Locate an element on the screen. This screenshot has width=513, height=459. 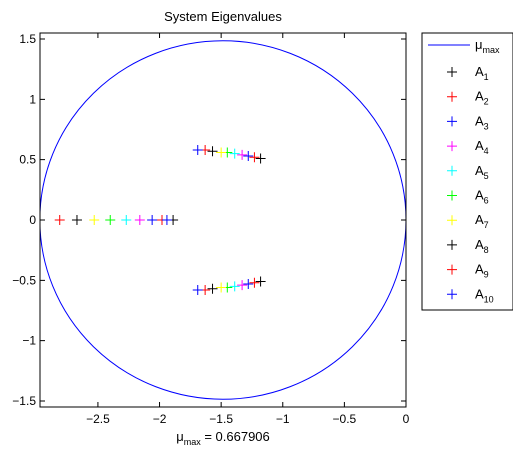
legend-box is located at coordinates (467, 171).